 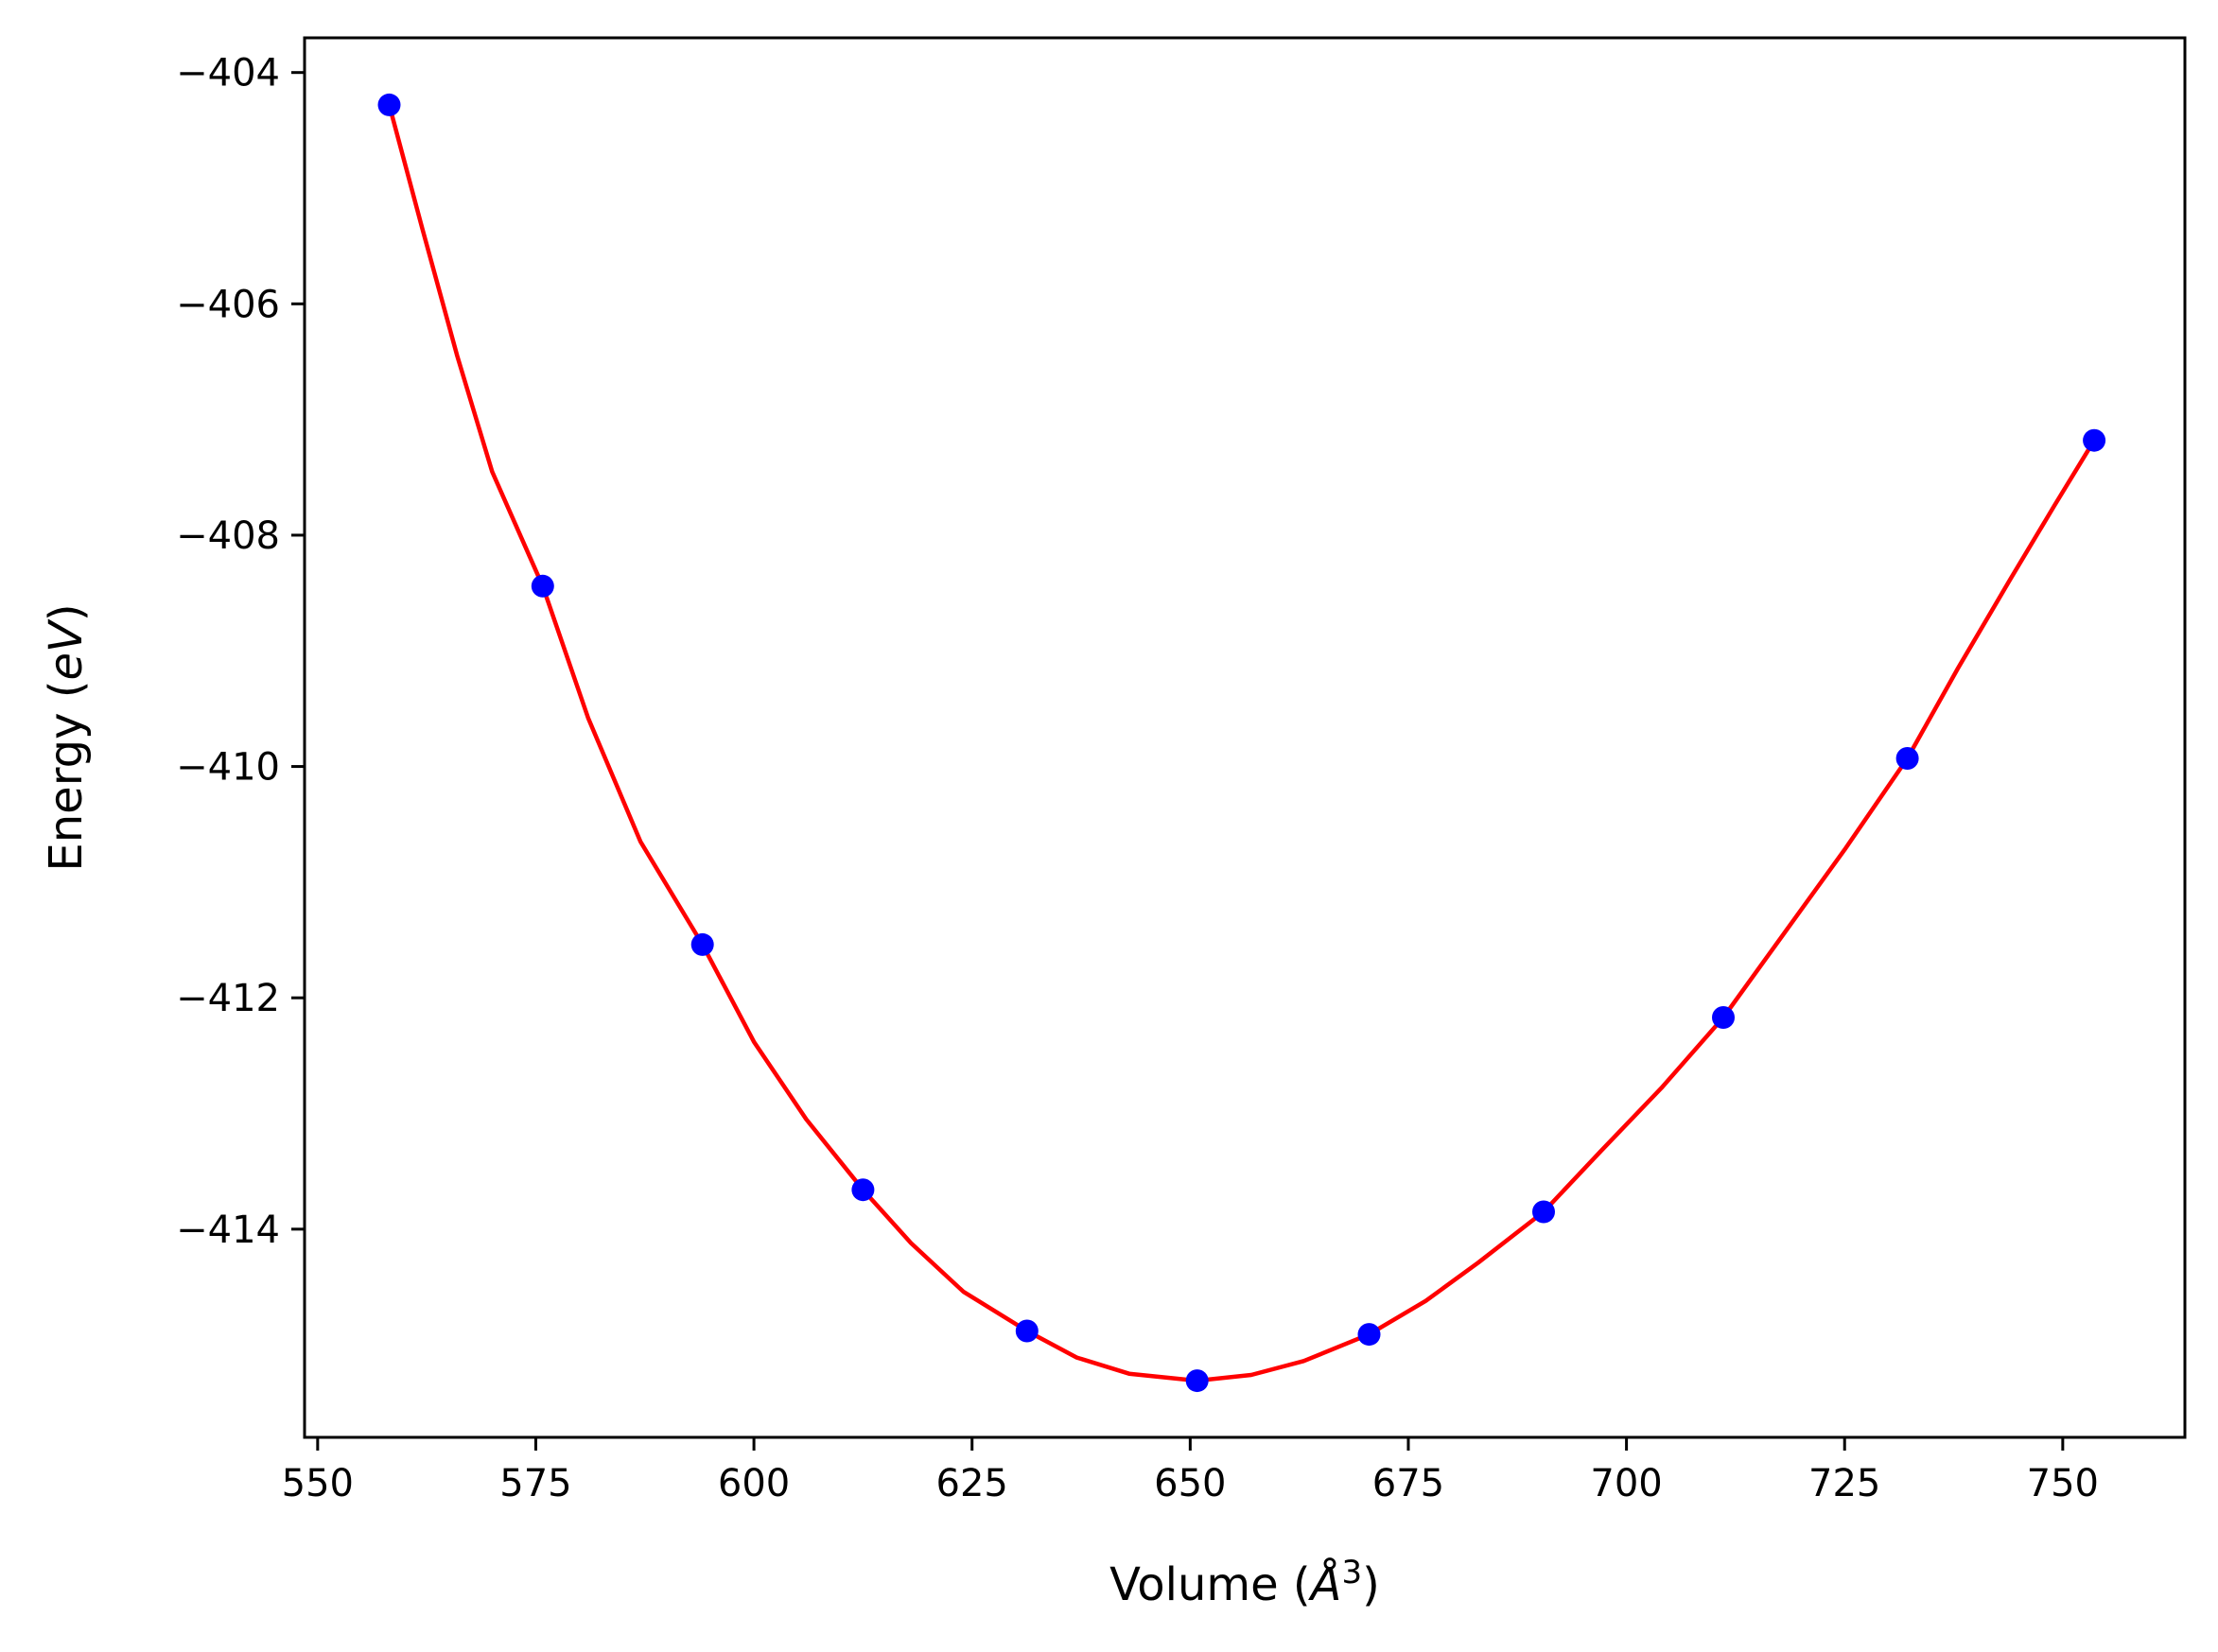 I want to click on y-tick-label: −408, so click(x=228, y=536).